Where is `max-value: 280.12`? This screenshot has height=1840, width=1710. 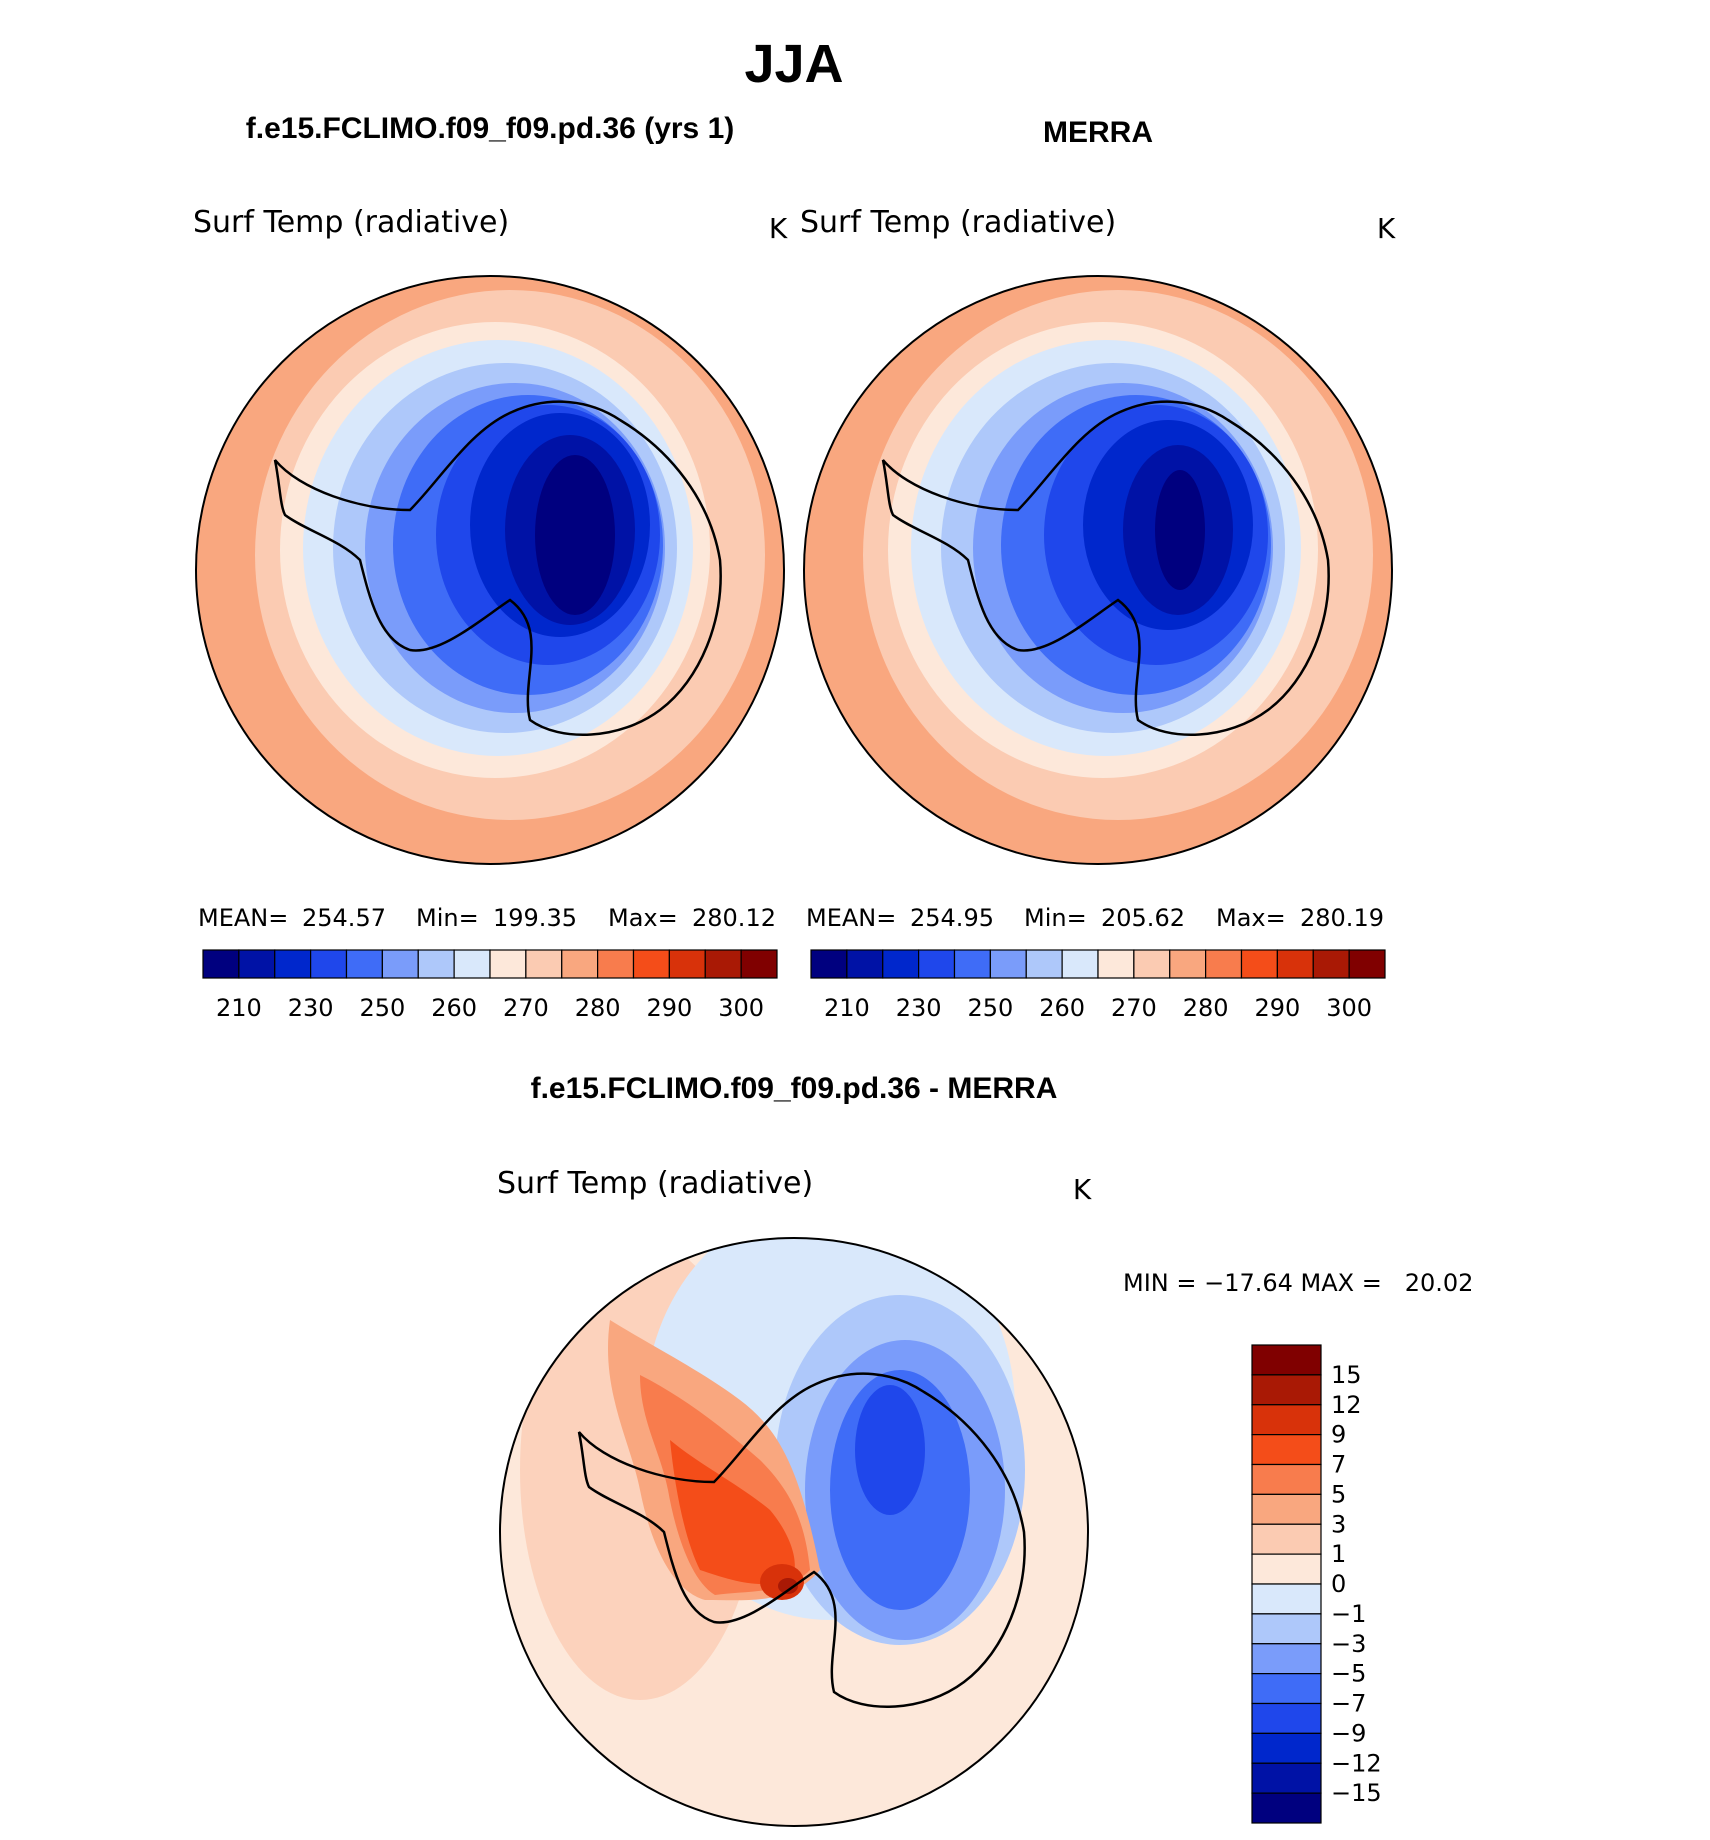
max-value: 280.12 is located at coordinates (734, 918).